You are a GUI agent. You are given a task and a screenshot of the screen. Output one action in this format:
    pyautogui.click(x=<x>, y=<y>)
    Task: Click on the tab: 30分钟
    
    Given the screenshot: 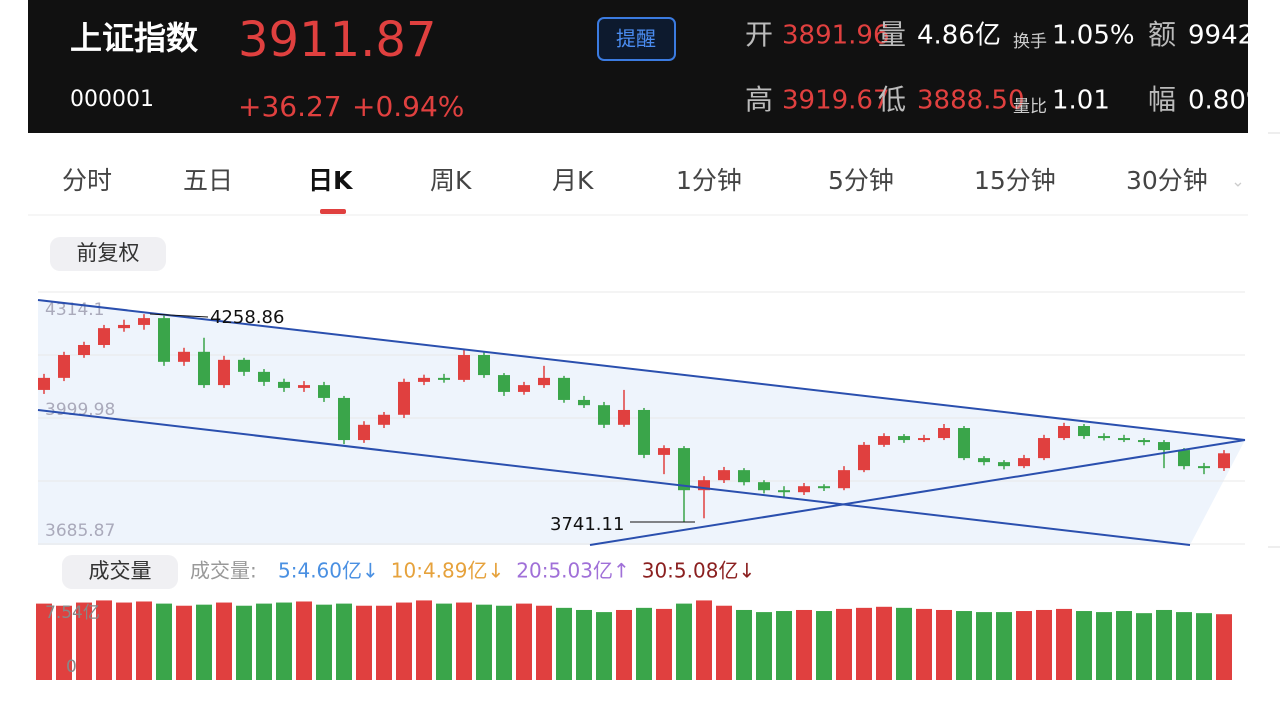 What is the action you would take?
    pyautogui.click(x=1167, y=180)
    